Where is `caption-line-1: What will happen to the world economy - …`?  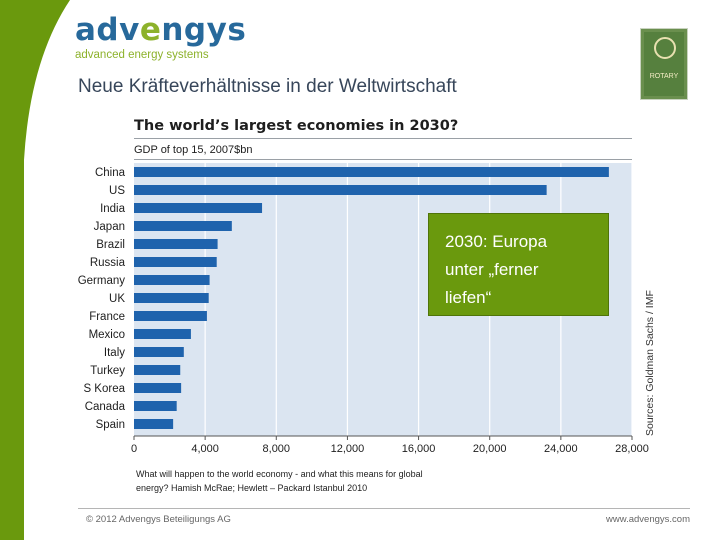 caption-line-1: What will happen to the world economy - … is located at coordinates (279, 474).